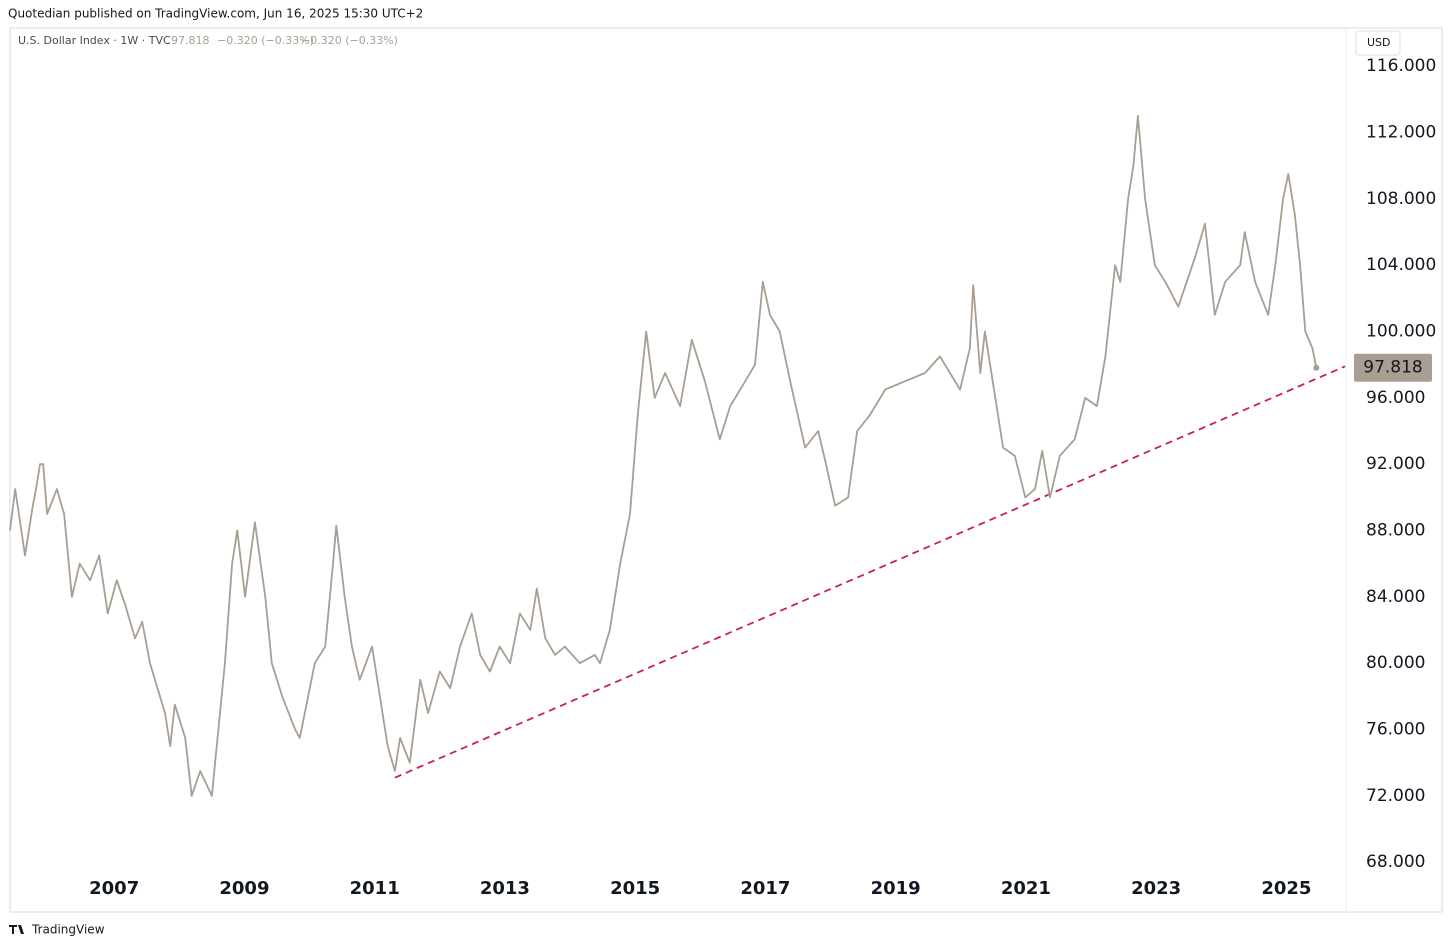 This screenshot has width=1456, height=947. Describe the element at coordinates (1401, 132) in the screenshot. I see `y-tick-label: 112.000` at that location.